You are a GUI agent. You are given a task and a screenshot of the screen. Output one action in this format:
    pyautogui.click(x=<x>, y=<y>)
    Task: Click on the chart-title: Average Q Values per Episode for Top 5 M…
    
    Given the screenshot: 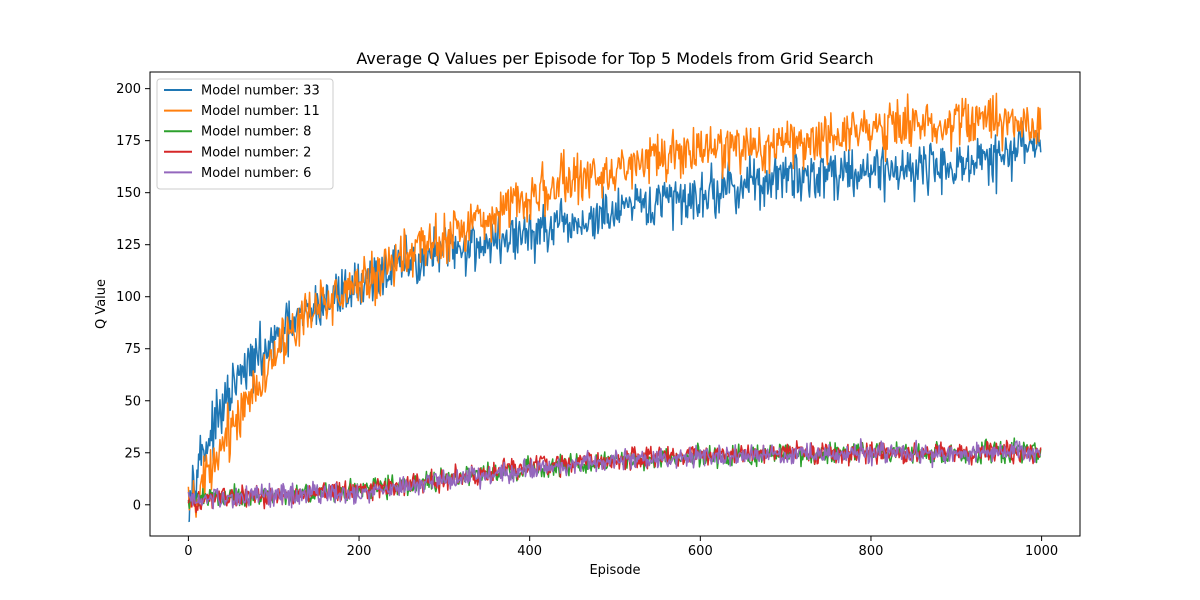 What is the action you would take?
    pyautogui.click(x=614, y=58)
    